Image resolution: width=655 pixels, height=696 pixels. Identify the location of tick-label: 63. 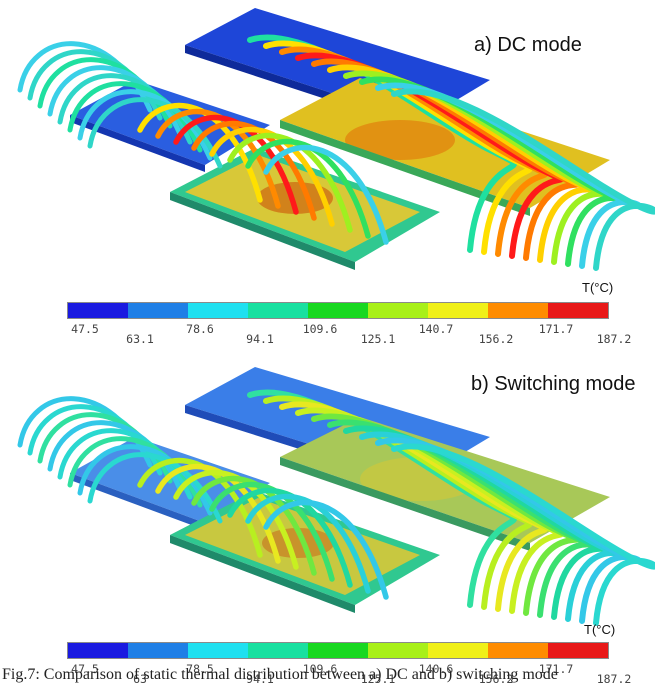
(140, 679).